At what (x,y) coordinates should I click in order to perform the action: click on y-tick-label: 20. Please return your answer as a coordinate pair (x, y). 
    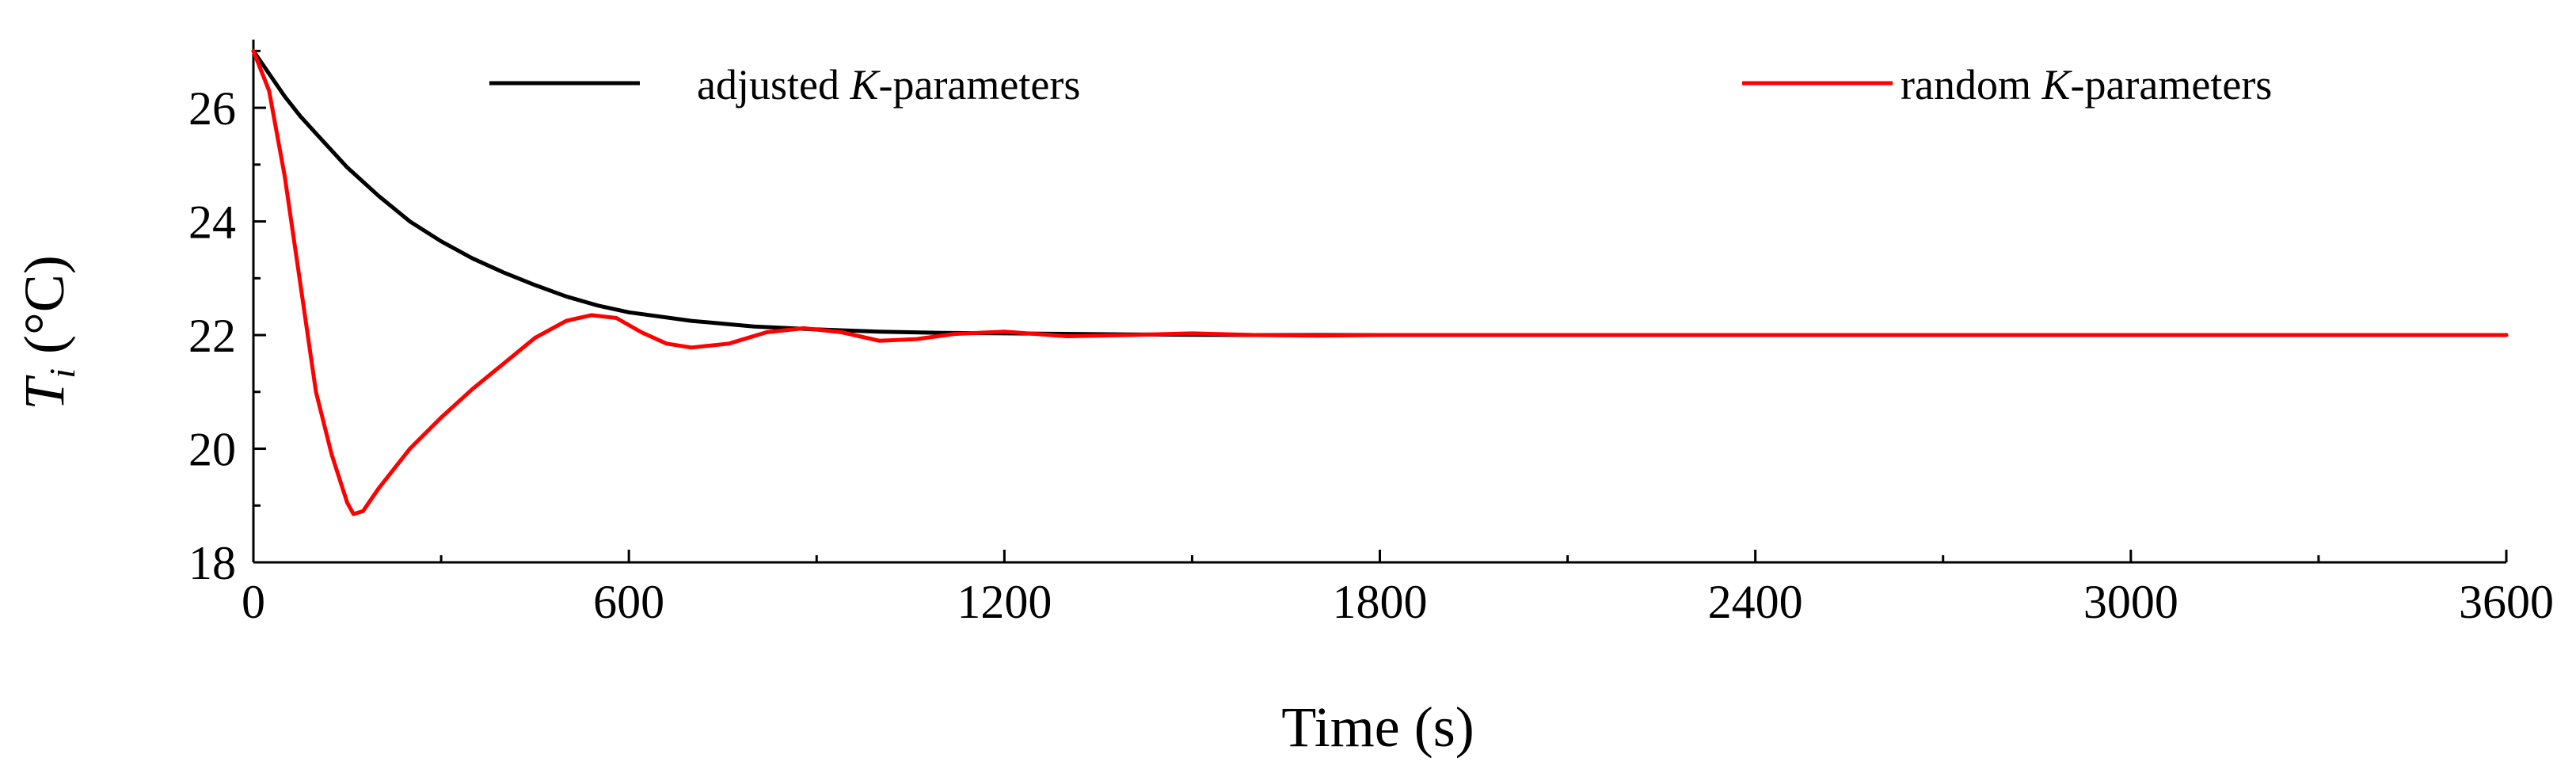
    Looking at the image, I should click on (212, 450).